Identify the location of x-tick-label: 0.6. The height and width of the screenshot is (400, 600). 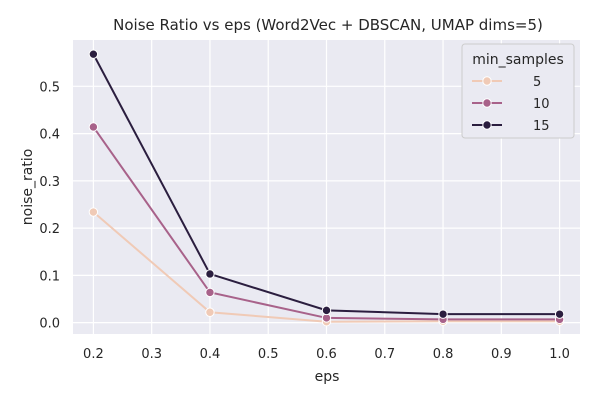
(326, 354).